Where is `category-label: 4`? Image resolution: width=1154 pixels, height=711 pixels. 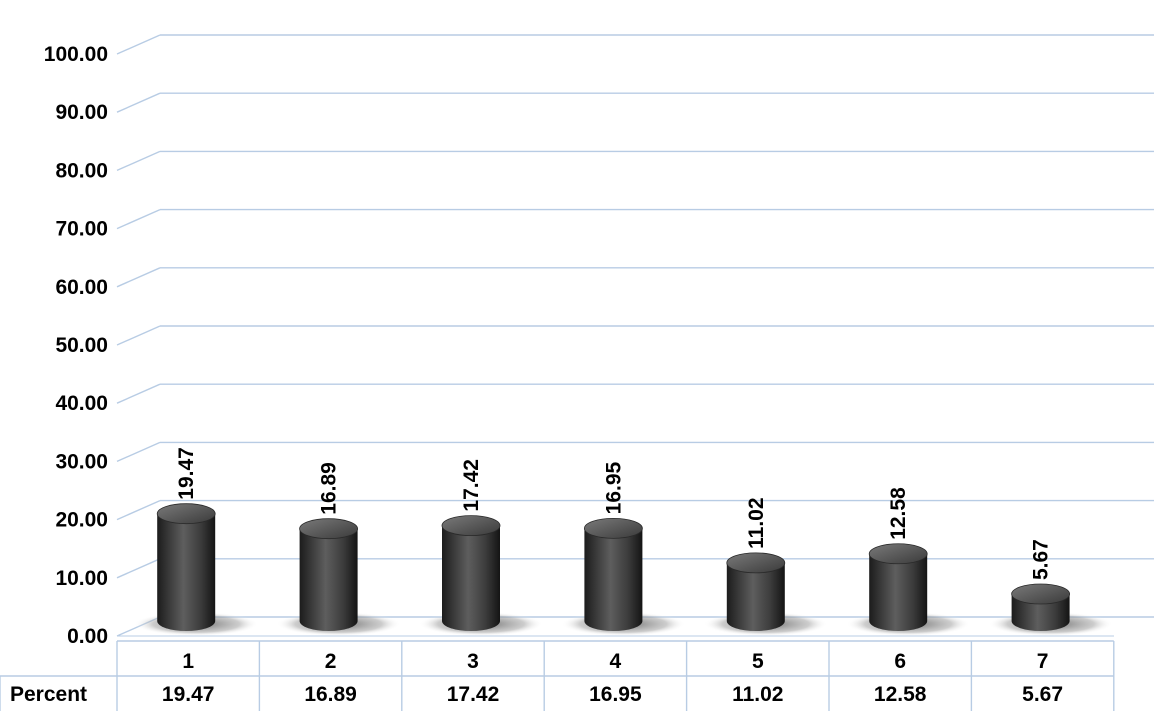 category-label: 4 is located at coordinates (616, 661).